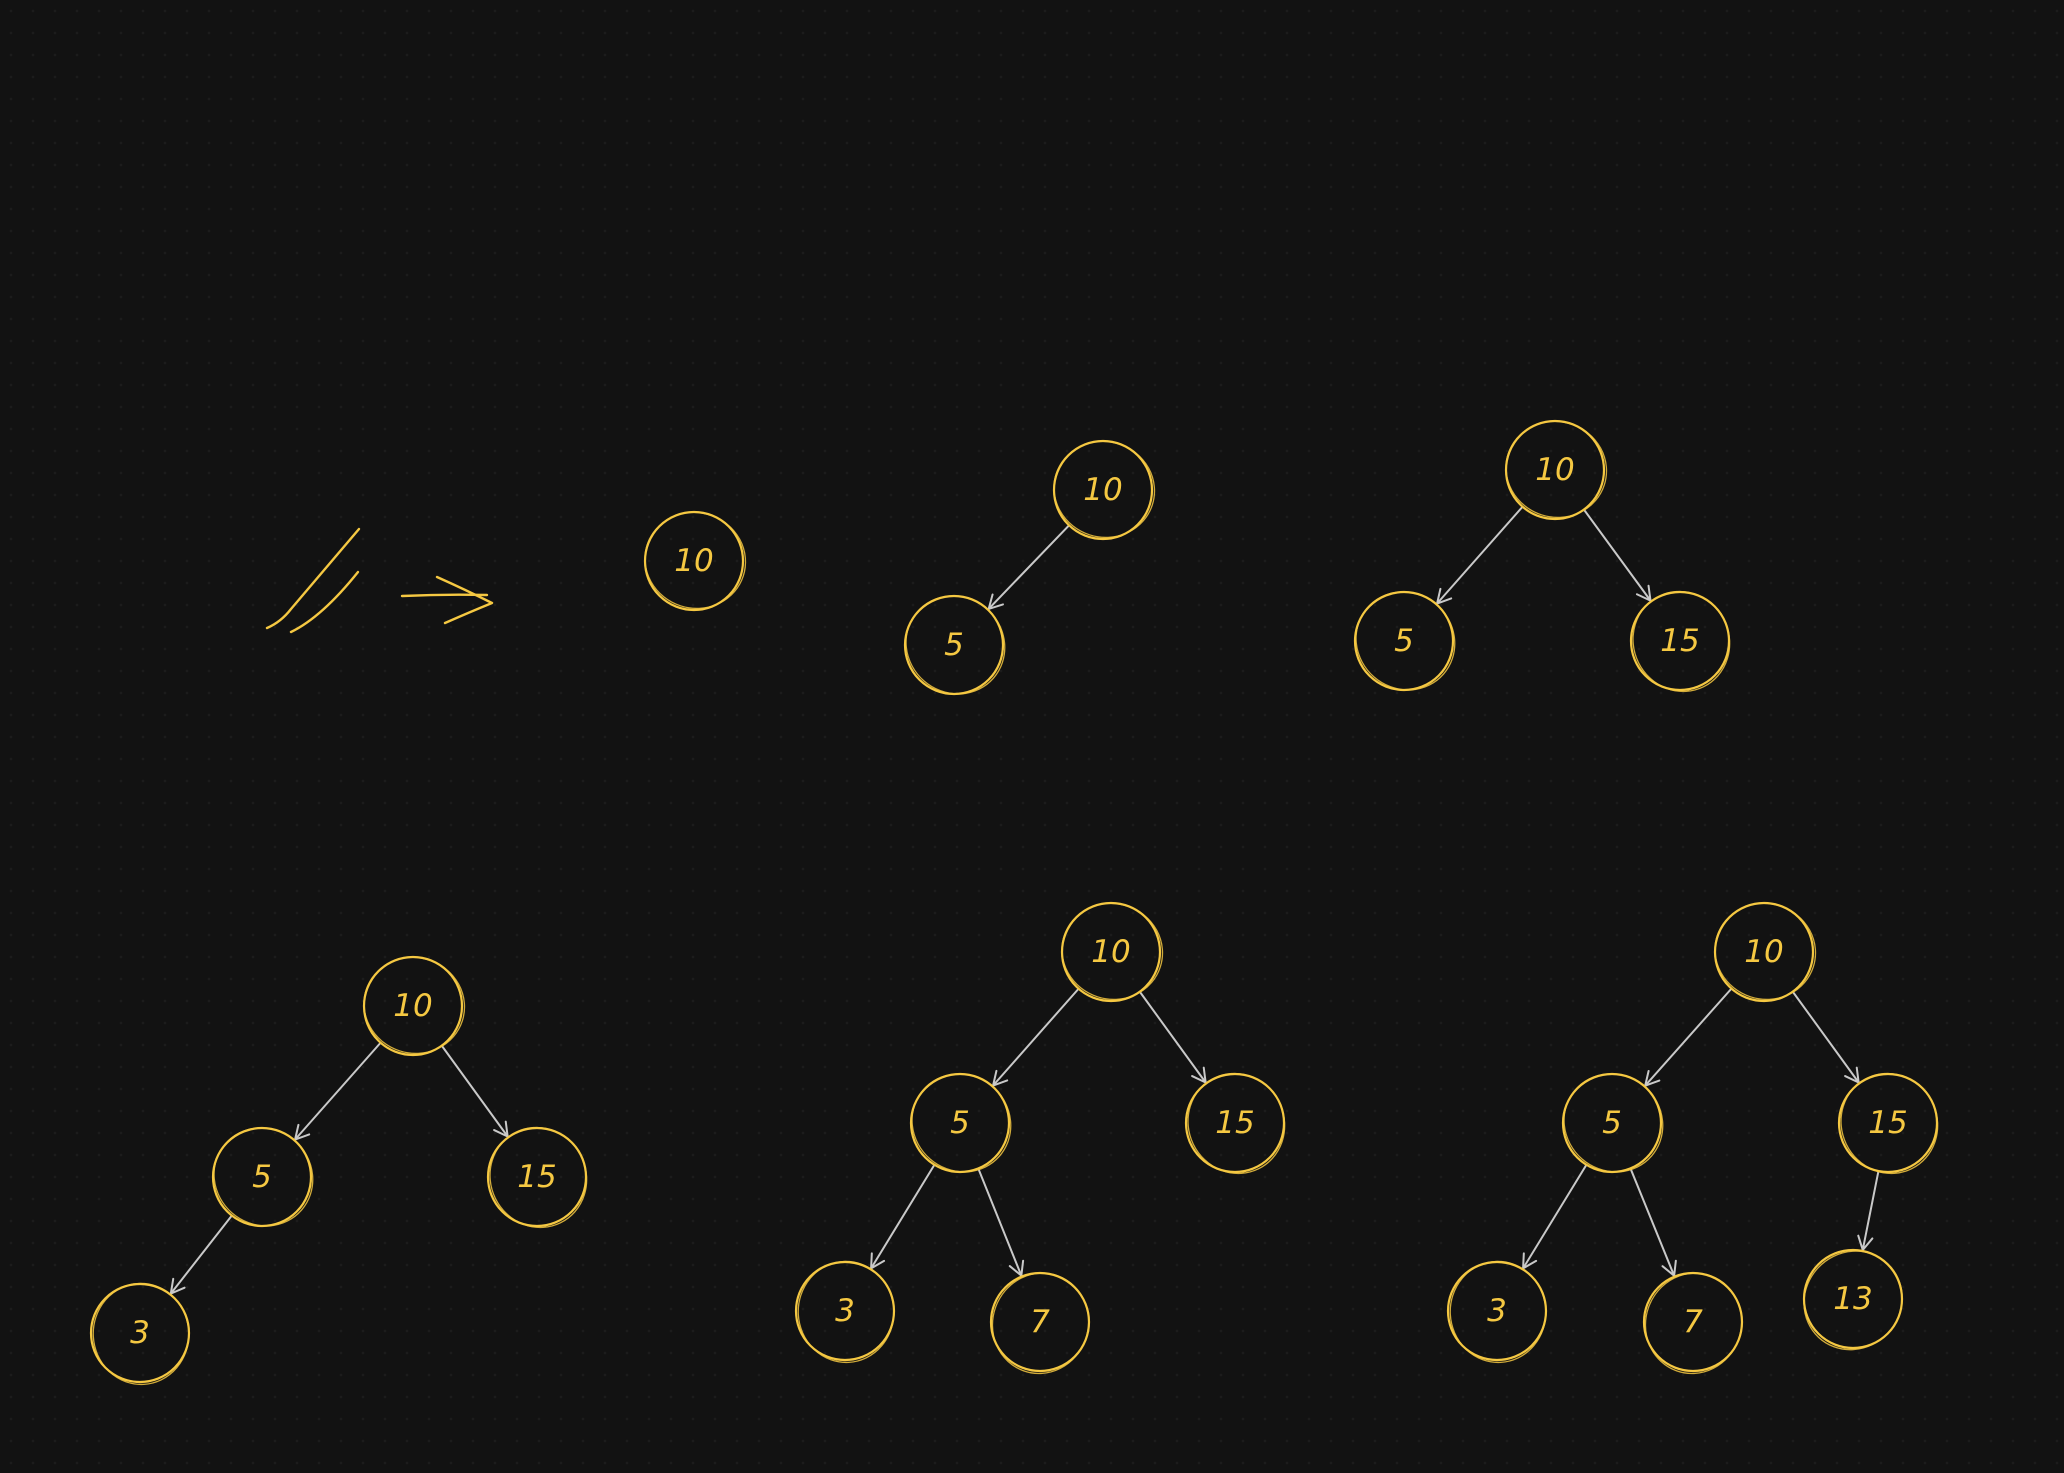 This screenshot has height=1473, width=2064. Describe the element at coordinates (444, 595) in the screenshot. I see `doodle-arrow-shaft` at that location.